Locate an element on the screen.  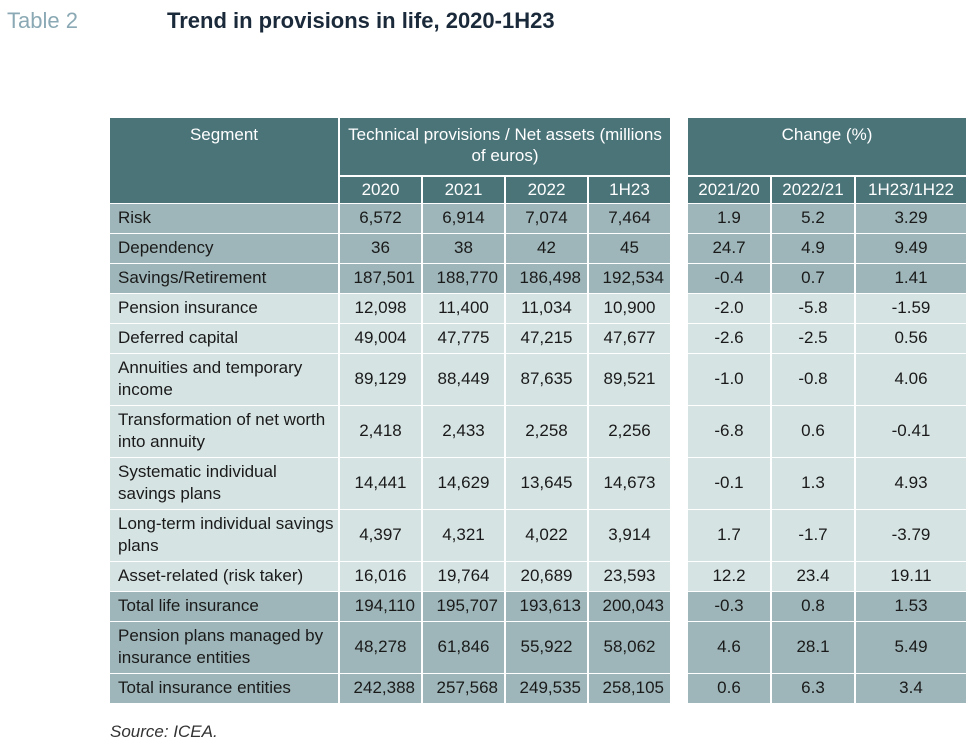
change-value: 6.3 is located at coordinates (813, 688).